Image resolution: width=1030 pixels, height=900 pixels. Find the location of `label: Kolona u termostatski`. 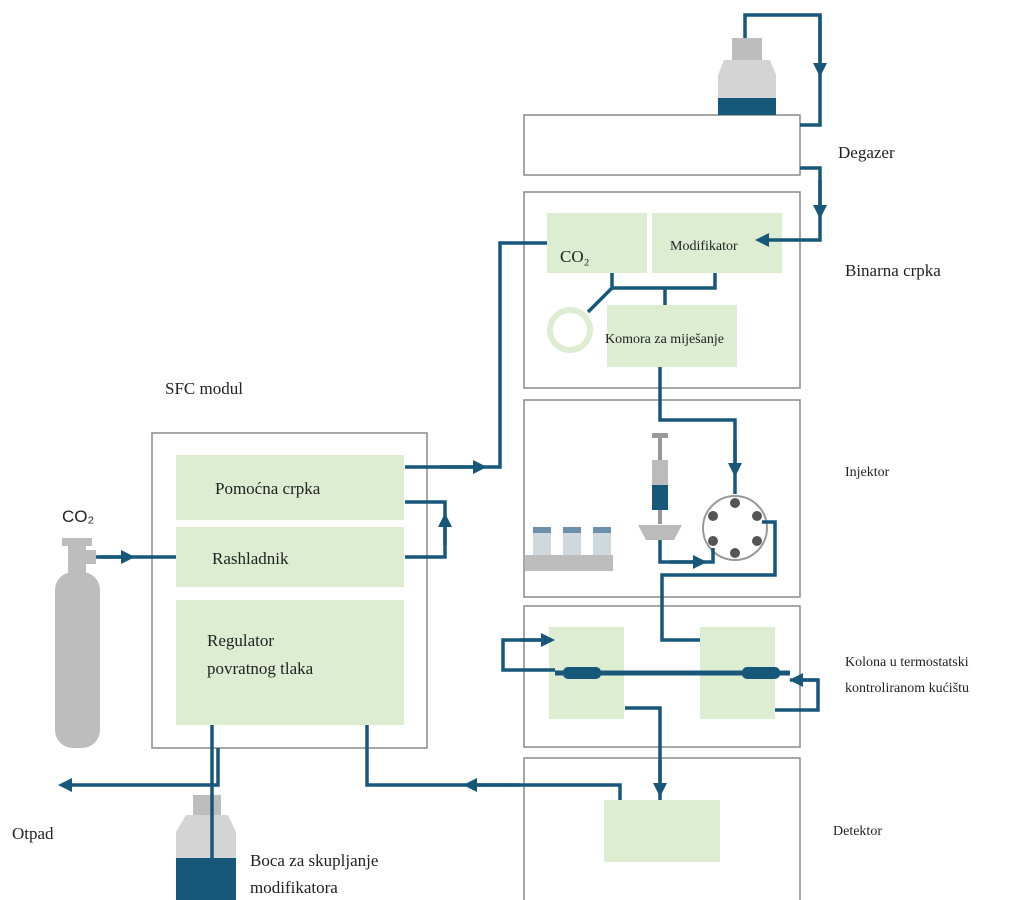

label: Kolona u termostatski is located at coordinates (907, 662).